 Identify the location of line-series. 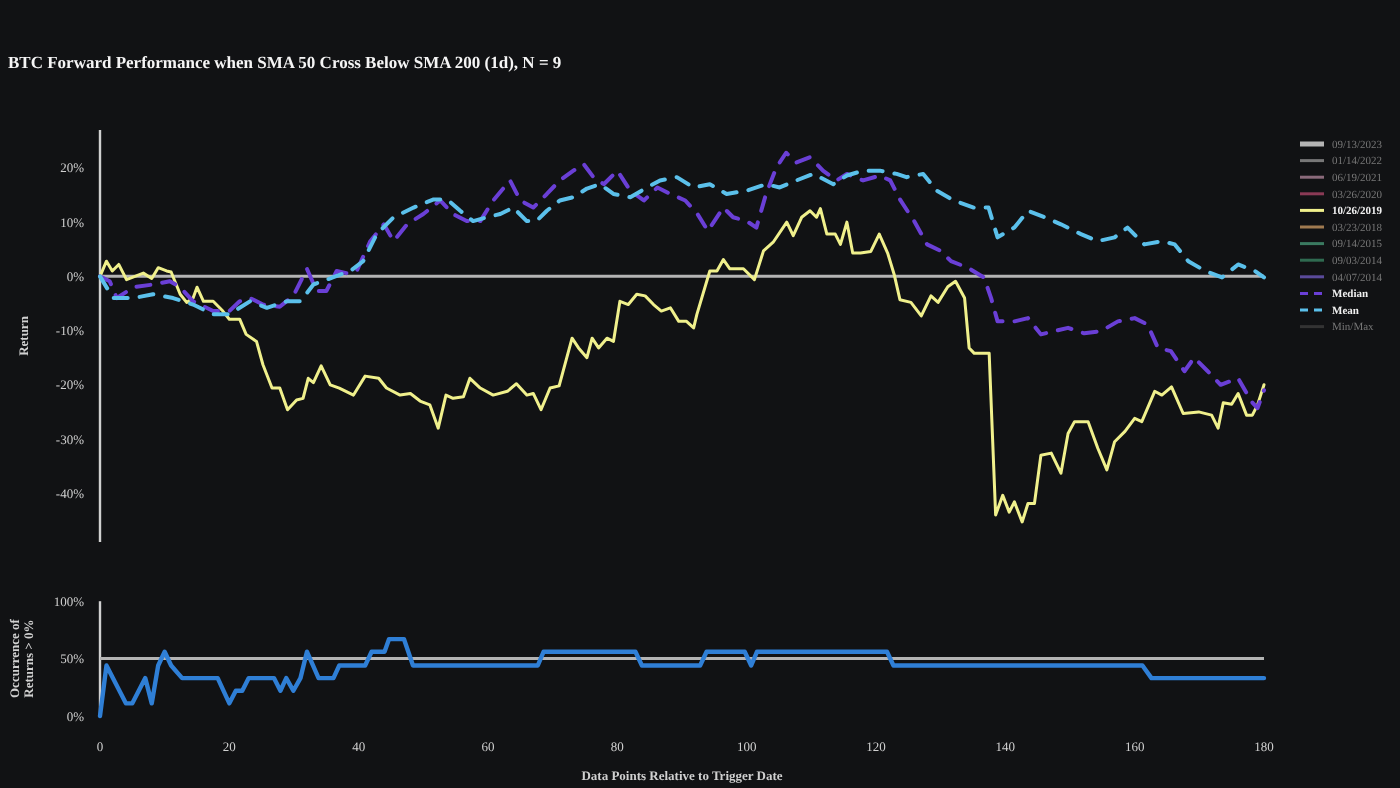
(682, 677).